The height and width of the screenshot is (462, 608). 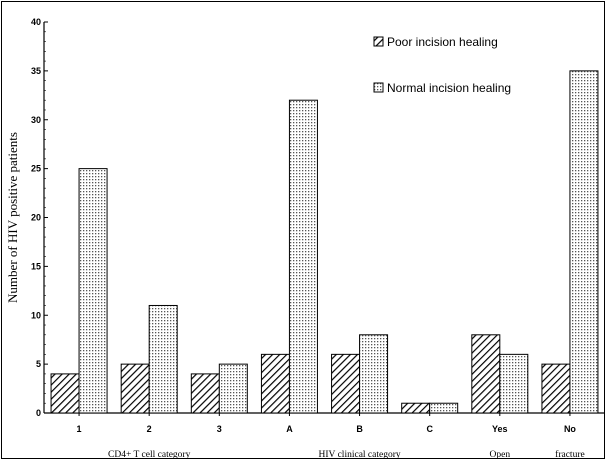 I want to click on bar-poor-healing-no, so click(x=556, y=388).